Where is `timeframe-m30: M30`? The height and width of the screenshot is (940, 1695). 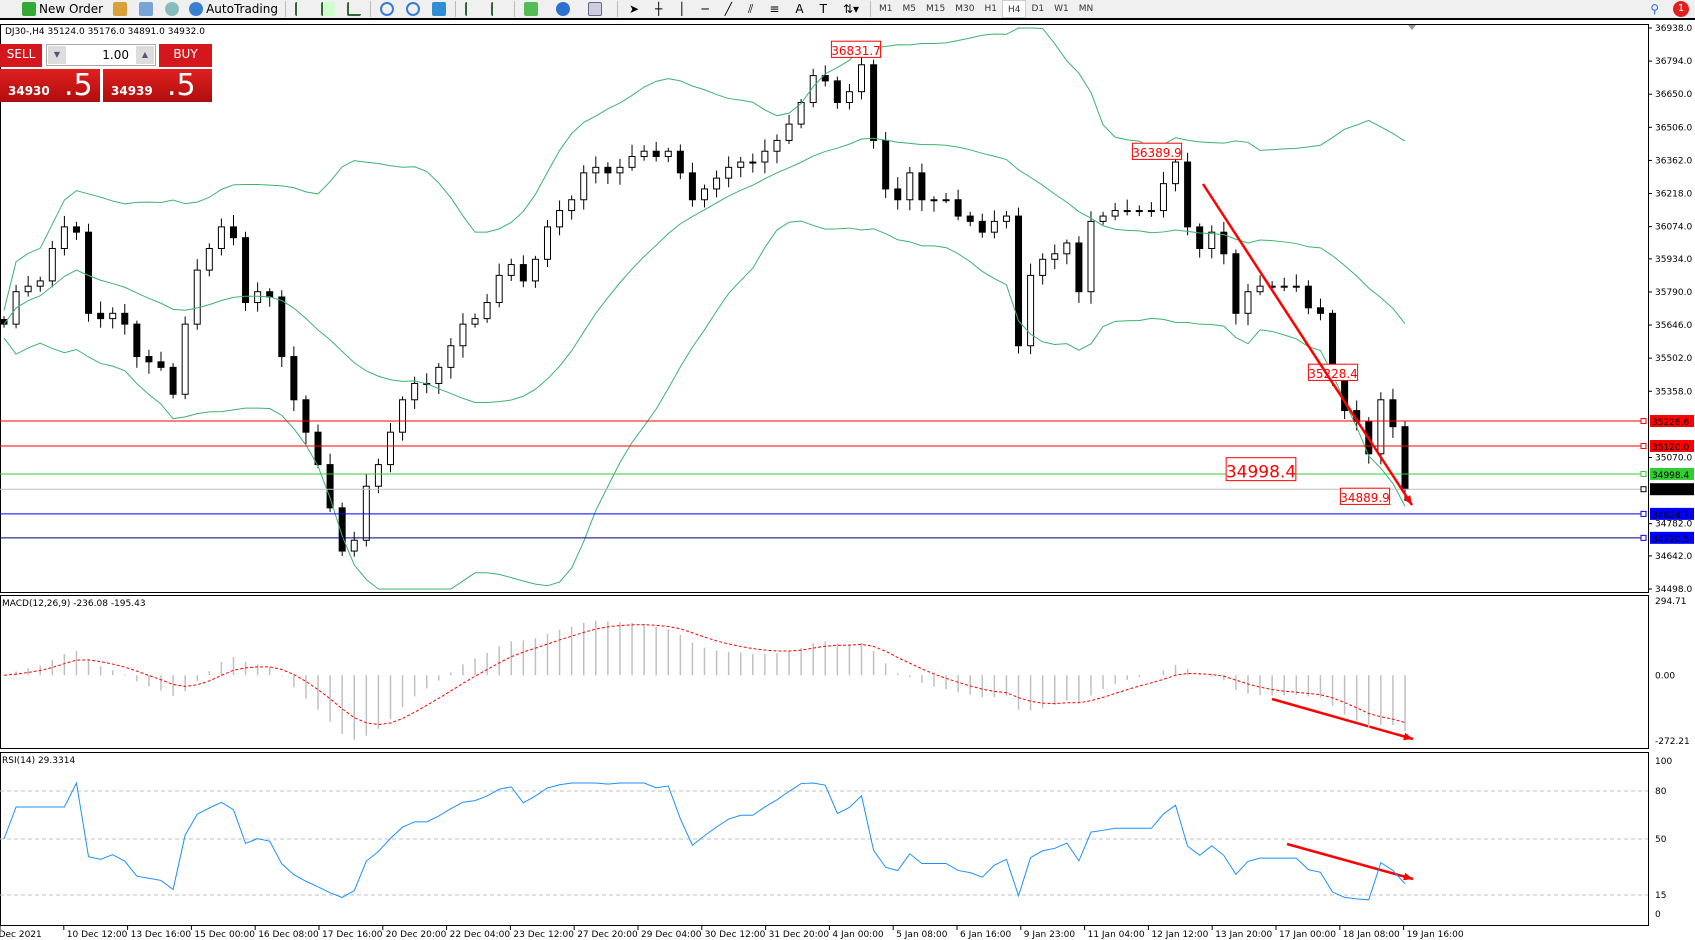
timeframe-m30: M30 is located at coordinates (965, 9).